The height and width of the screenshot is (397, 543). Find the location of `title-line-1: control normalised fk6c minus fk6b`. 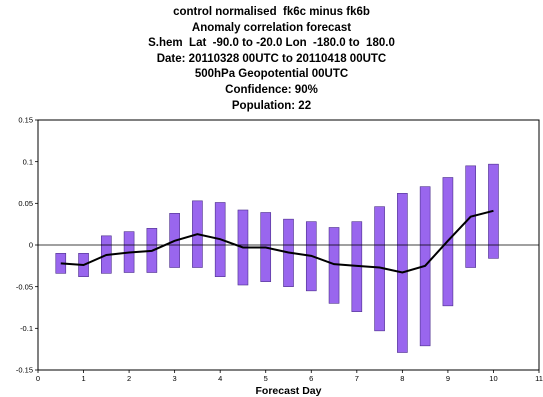

title-line-1: control normalised fk6c minus fk6b is located at coordinates (271, 12).